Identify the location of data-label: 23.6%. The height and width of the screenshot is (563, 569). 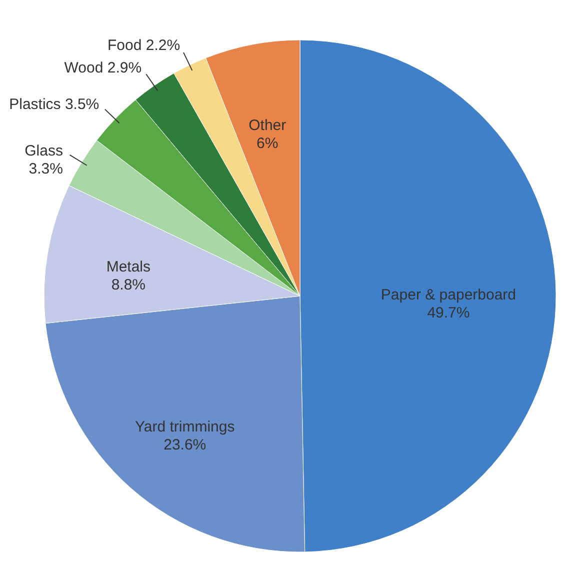
(185, 445).